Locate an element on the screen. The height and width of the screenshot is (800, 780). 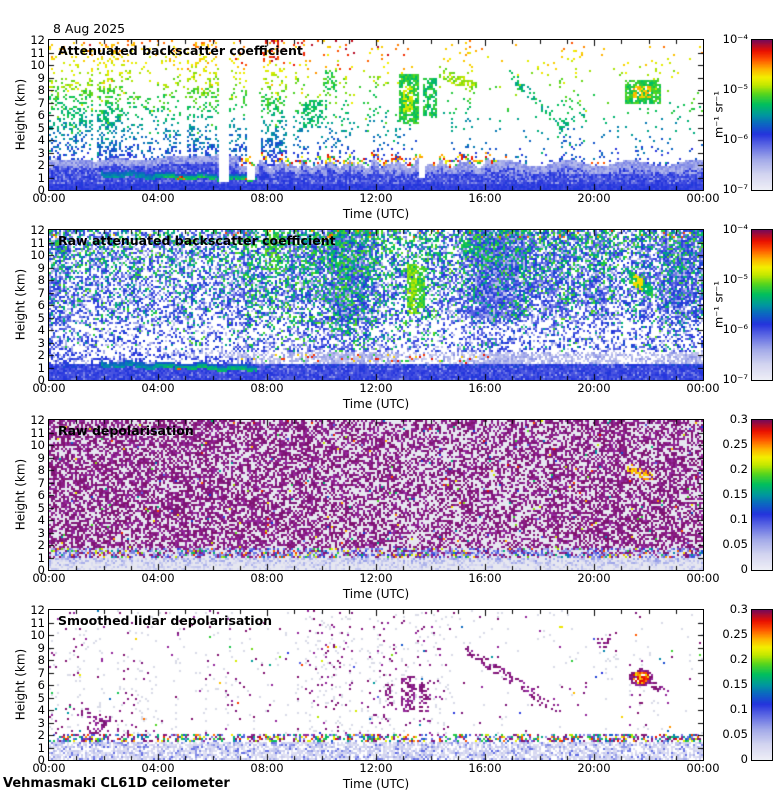
station-label: Vehmasmaki CL61D ceilometer is located at coordinates (116, 783).